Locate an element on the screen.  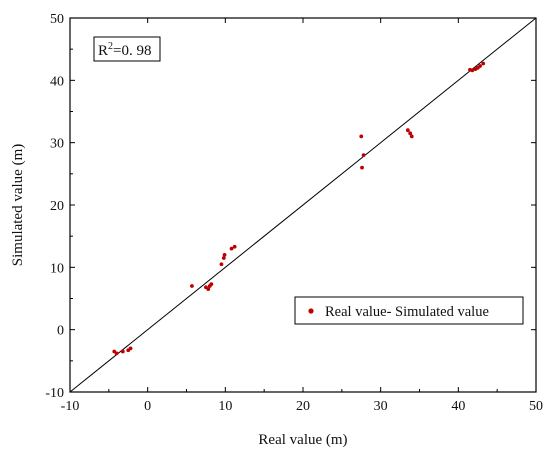
x-tick-label: -10 is located at coordinates (70, 406).